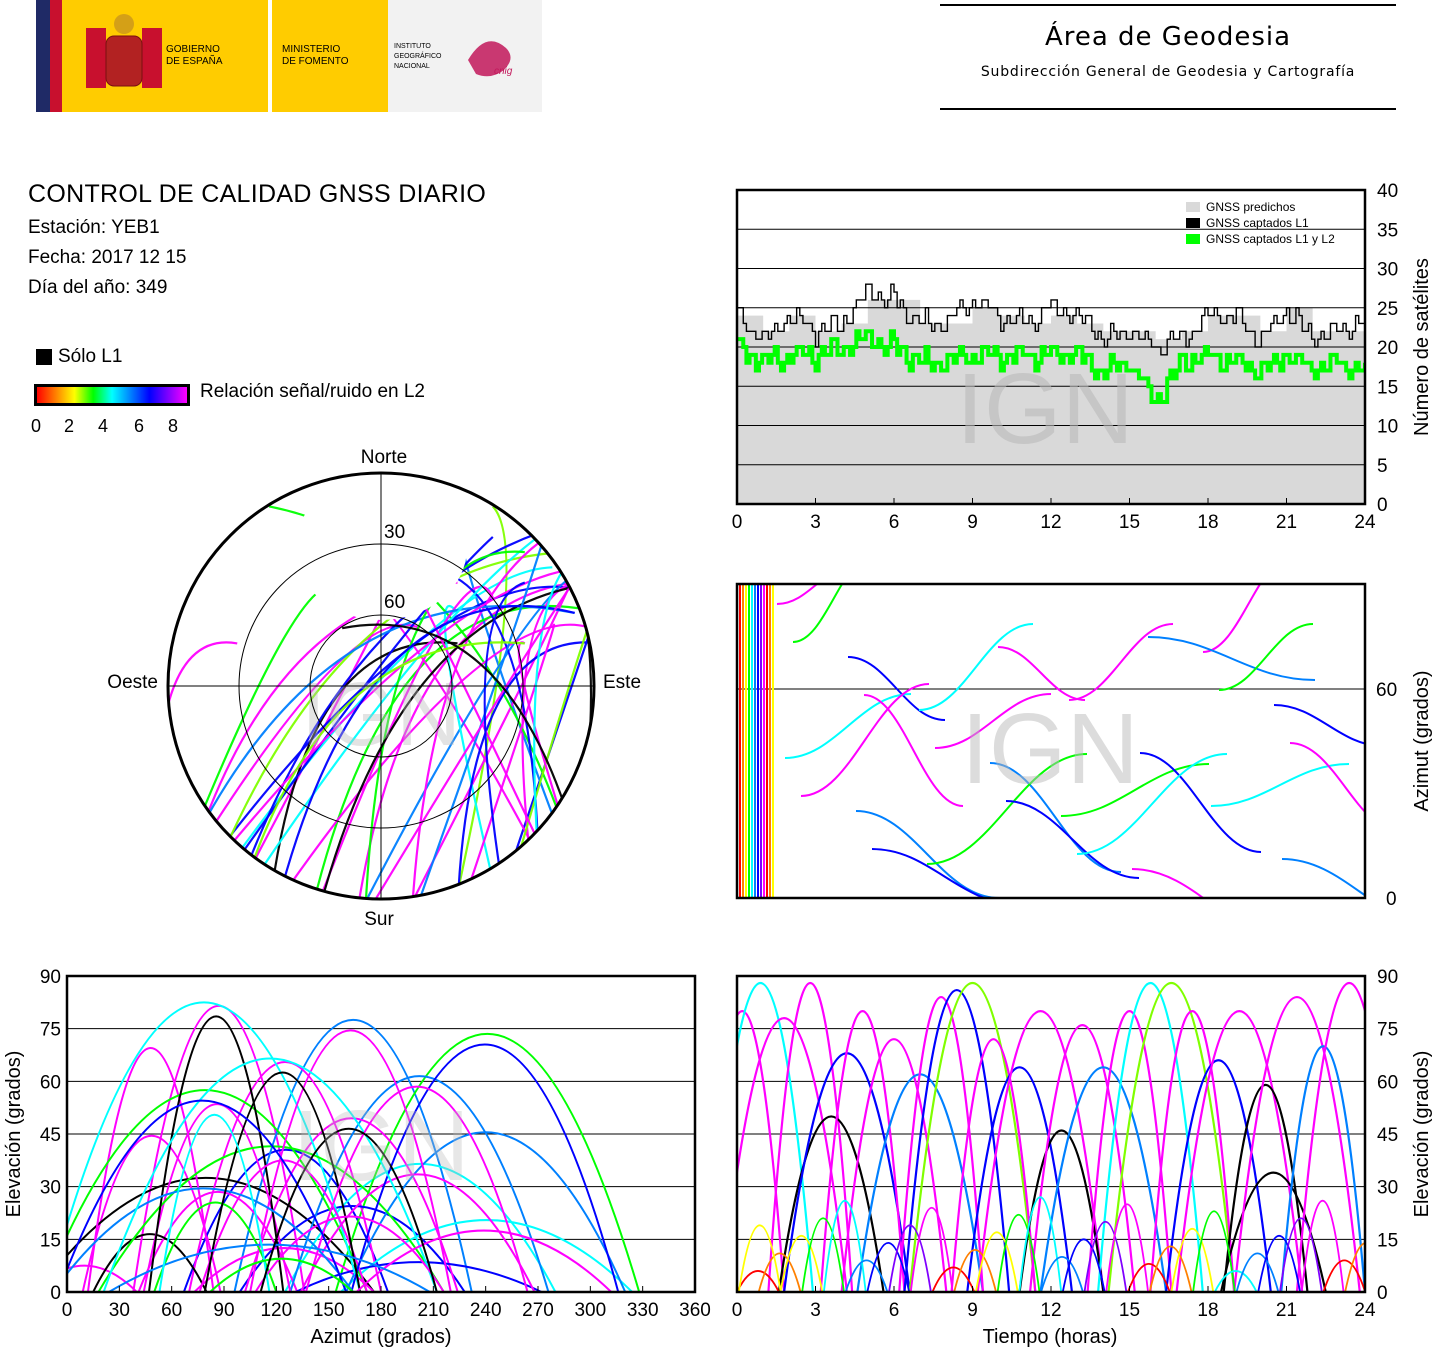 The image size is (1433, 1350). Describe the element at coordinates (1193, 207) in the screenshot. I see `legend-swatch-predicted` at that location.